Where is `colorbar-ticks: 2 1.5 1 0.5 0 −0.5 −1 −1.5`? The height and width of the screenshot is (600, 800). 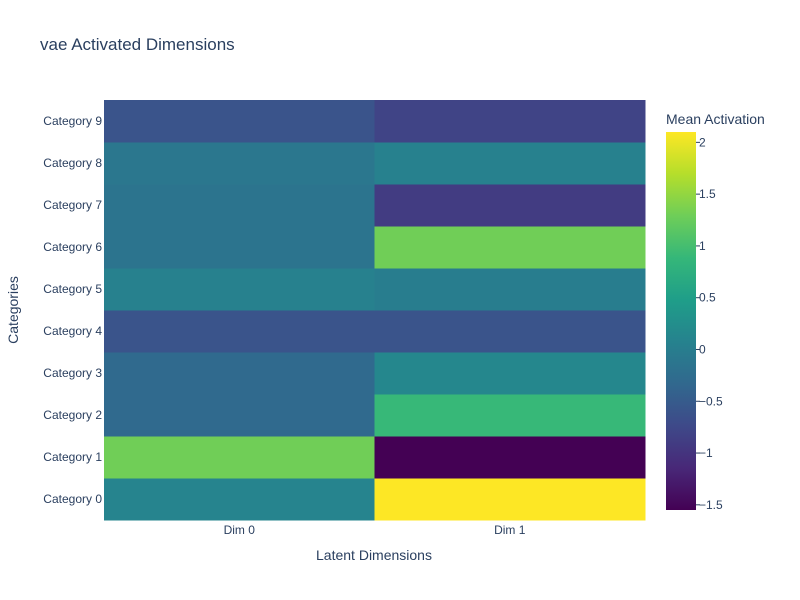 colorbar-ticks: 2 1.5 1 0.5 0 −0.5 −1 −1.5 is located at coordinates (709, 323).